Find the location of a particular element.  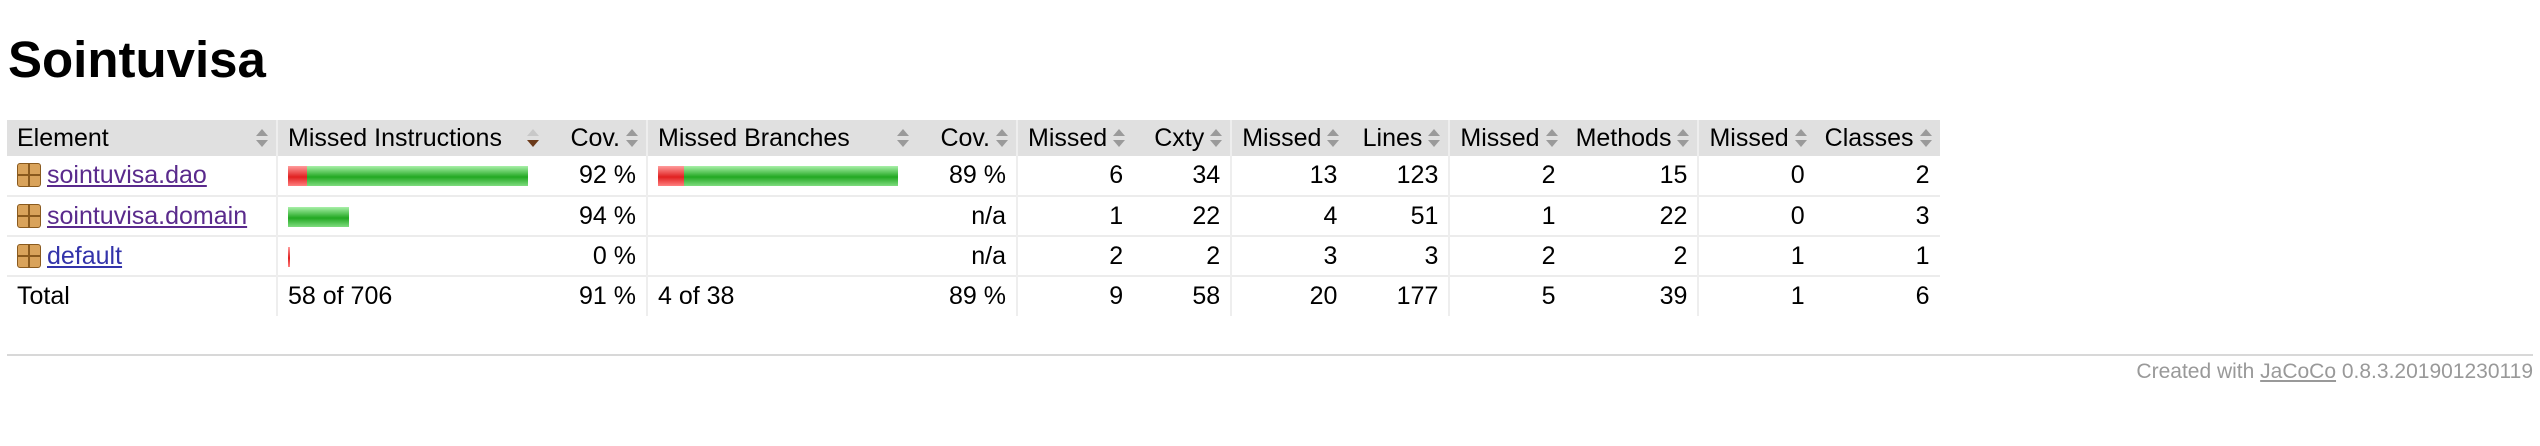

table-row: sointuvisa.domain 94 % n/a 1 22 4 51 1 22 0 3 is located at coordinates (973, 216).